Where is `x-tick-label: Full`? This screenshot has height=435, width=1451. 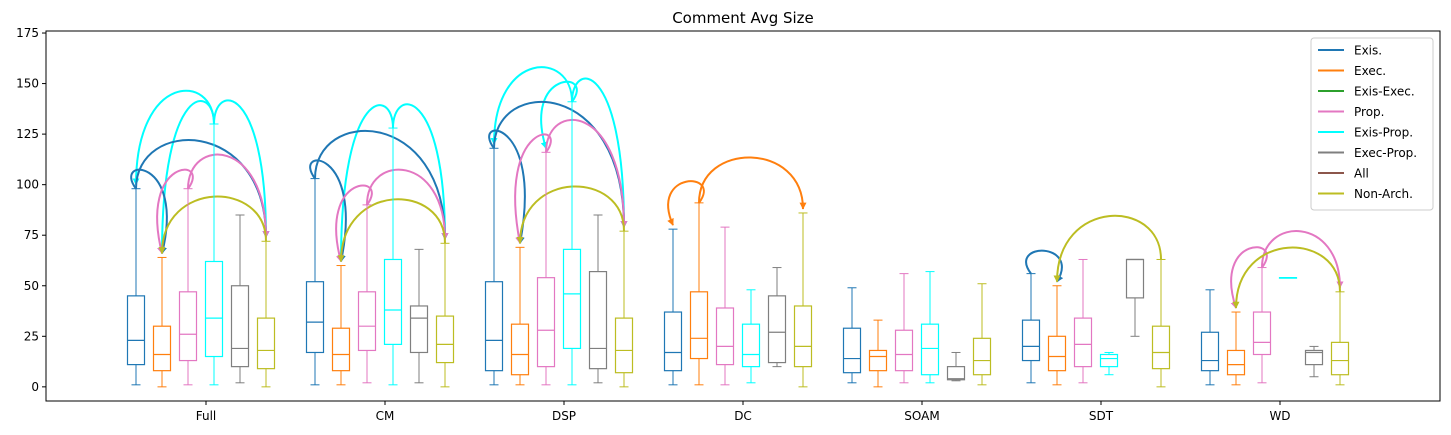
x-tick-label: Full is located at coordinates (206, 416).